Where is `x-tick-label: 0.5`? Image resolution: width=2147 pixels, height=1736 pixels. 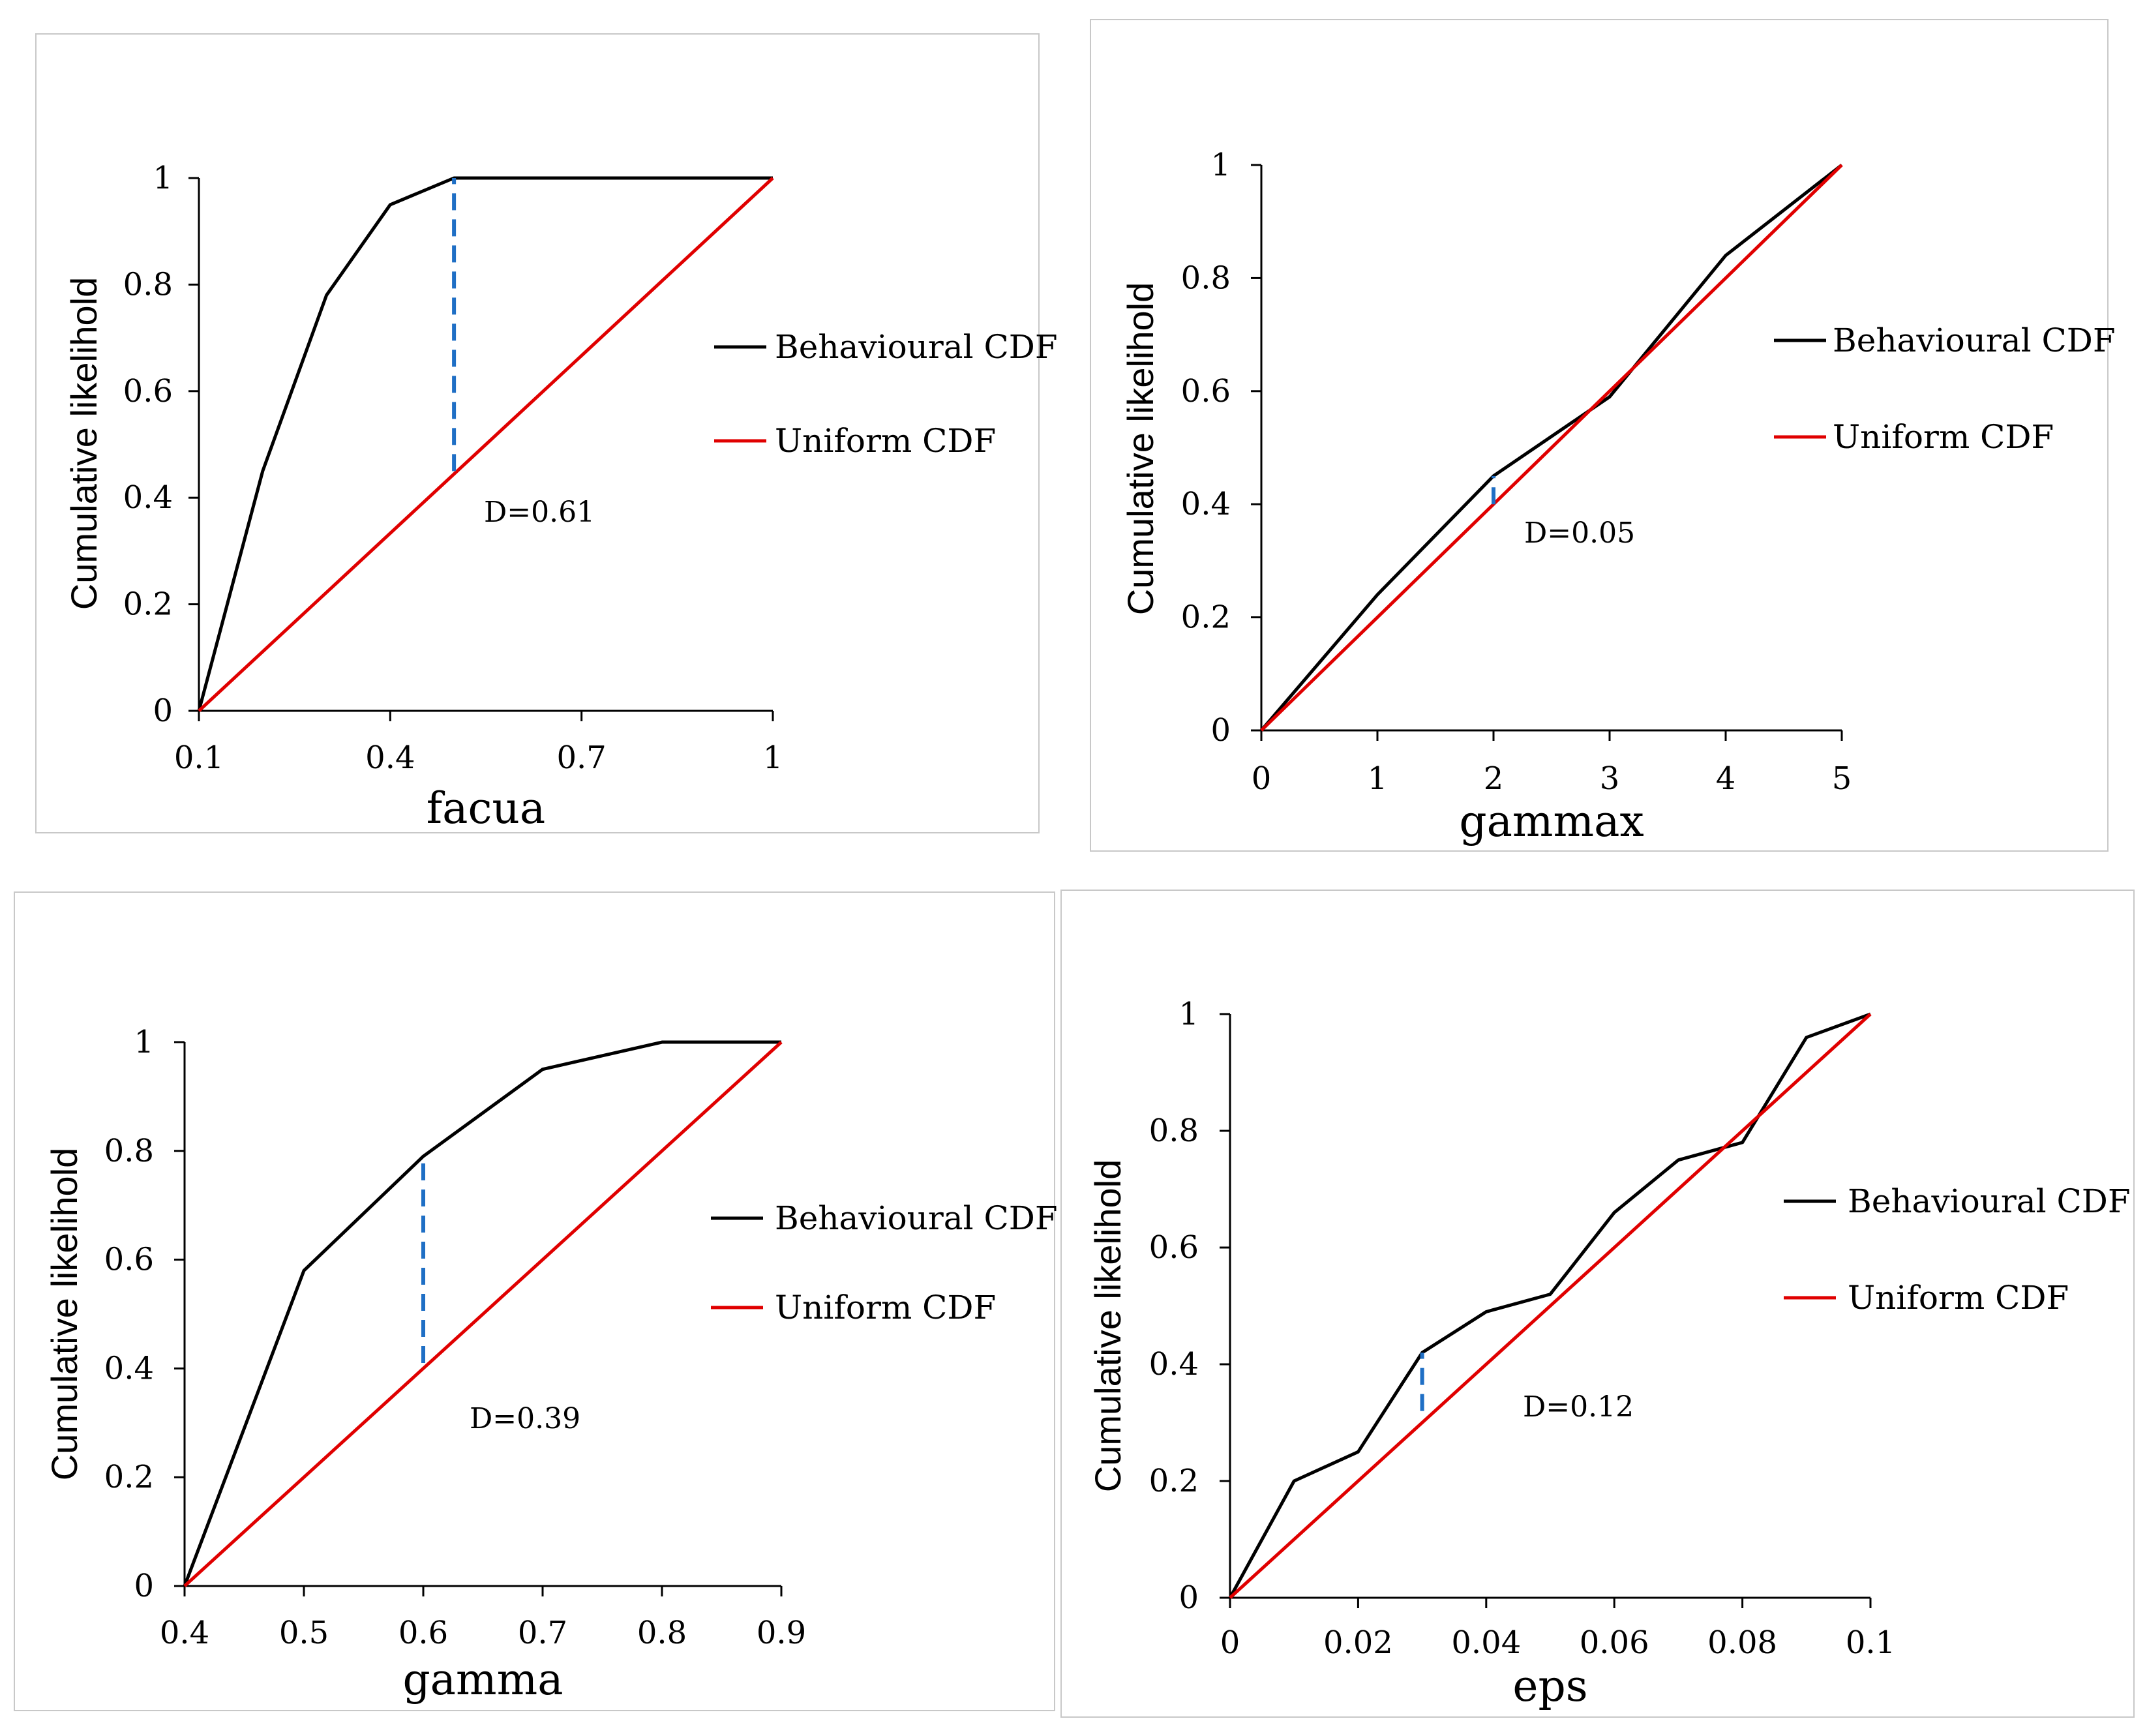 x-tick-label: 0.5 is located at coordinates (304, 1633).